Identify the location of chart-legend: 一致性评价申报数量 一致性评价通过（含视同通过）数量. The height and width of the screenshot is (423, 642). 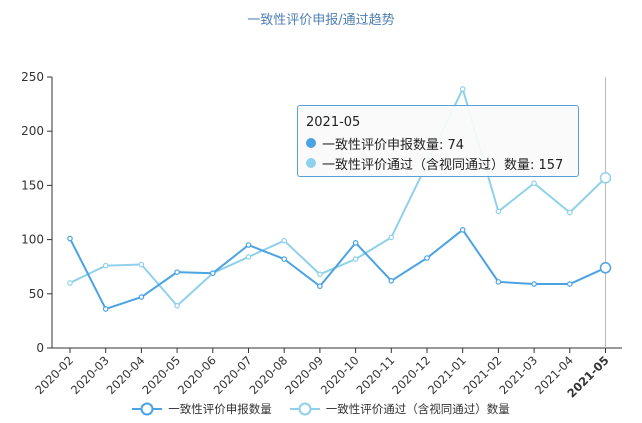
(321, 409).